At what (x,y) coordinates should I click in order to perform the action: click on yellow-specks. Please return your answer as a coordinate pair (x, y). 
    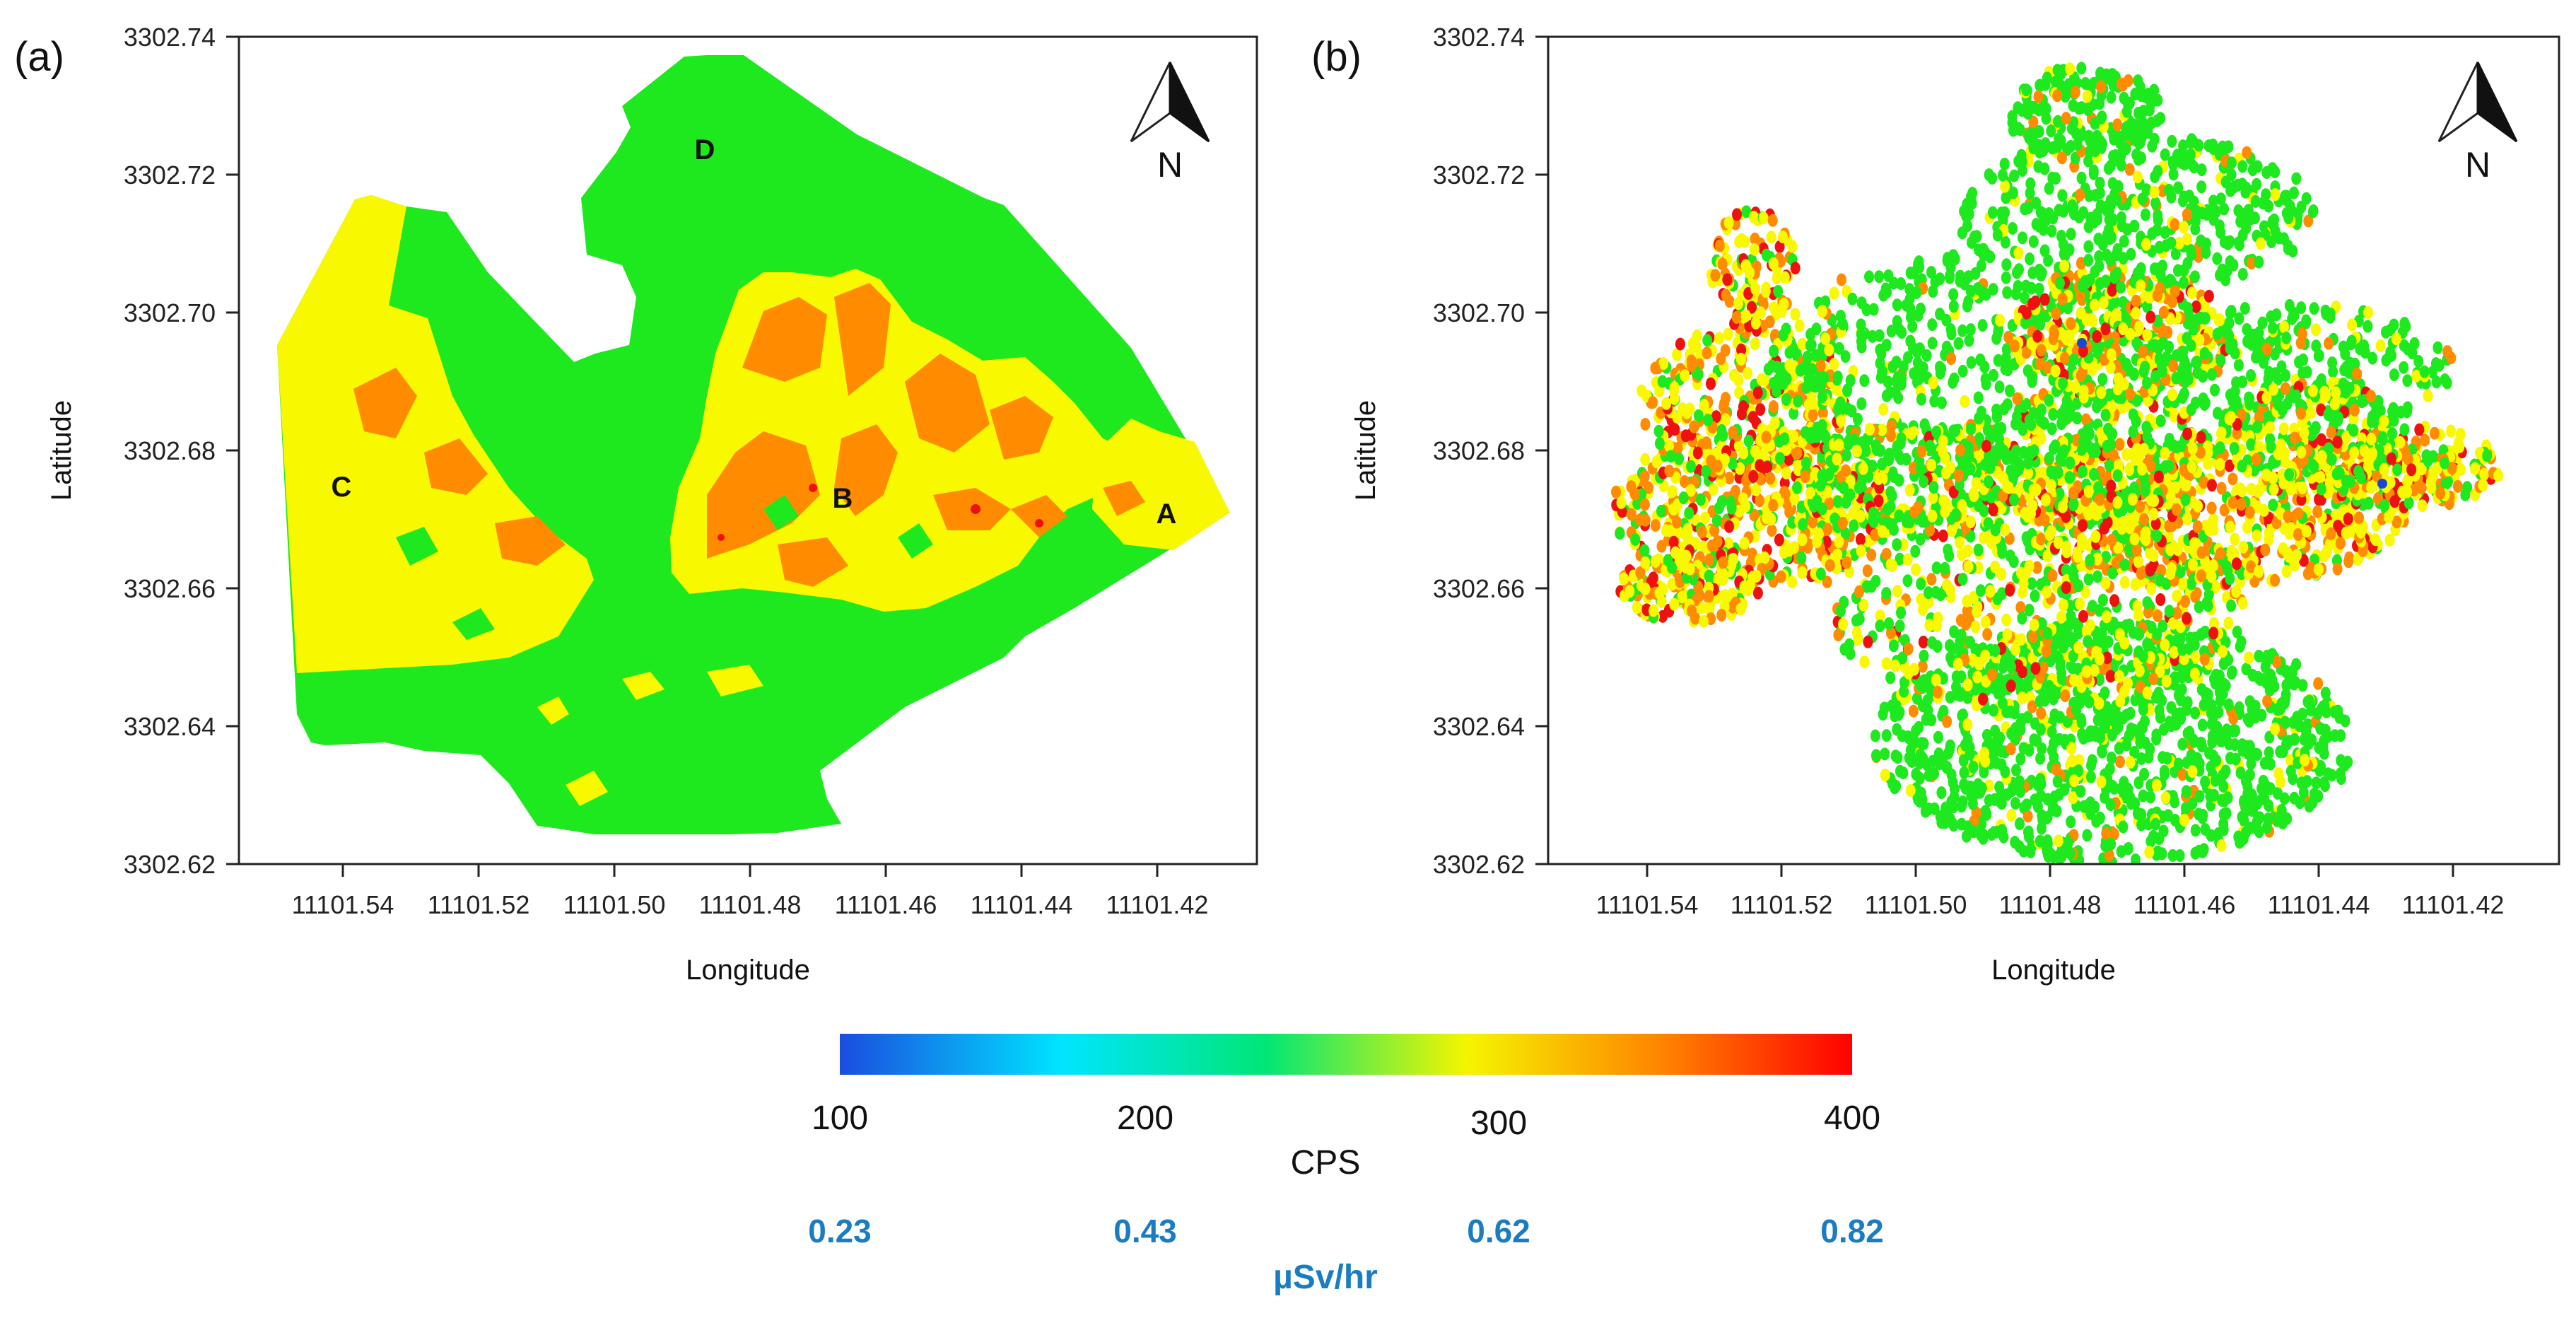
    Looking at the image, I should click on (650, 735).